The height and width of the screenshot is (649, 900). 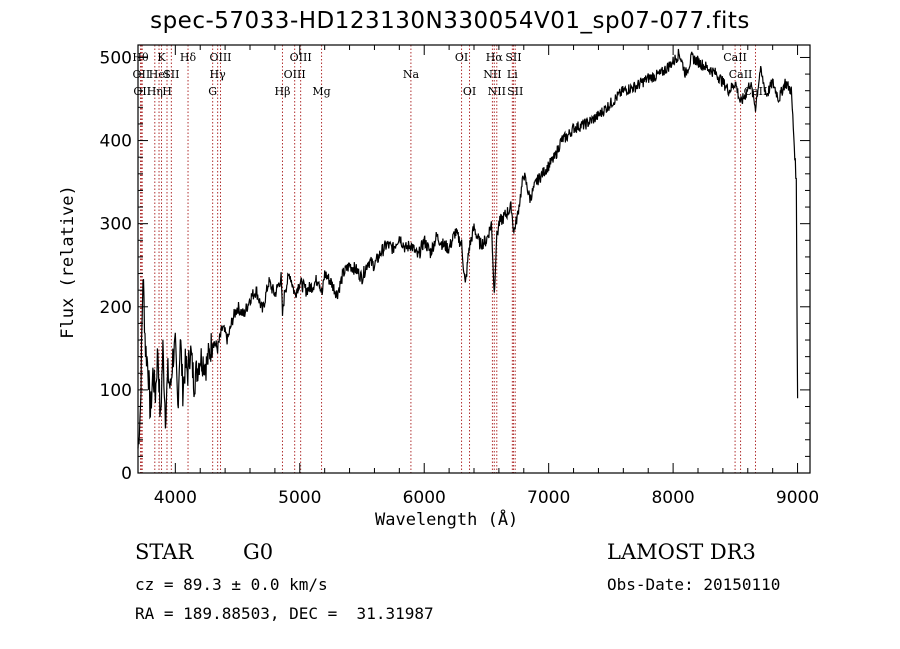 I want to click on object-subclass: G0, so click(x=258, y=552).